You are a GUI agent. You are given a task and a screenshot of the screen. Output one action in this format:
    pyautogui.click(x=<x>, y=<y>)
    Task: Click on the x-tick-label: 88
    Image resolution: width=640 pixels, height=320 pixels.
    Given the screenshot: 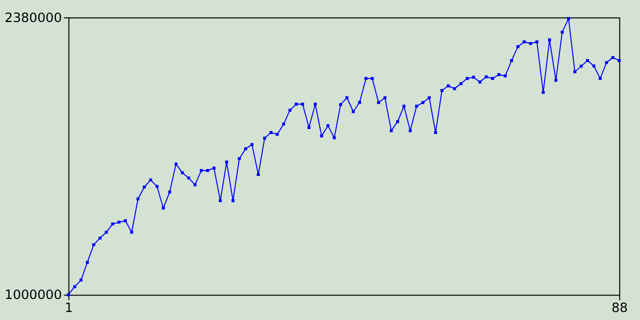 What is the action you would take?
    pyautogui.click(x=620, y=308)
    